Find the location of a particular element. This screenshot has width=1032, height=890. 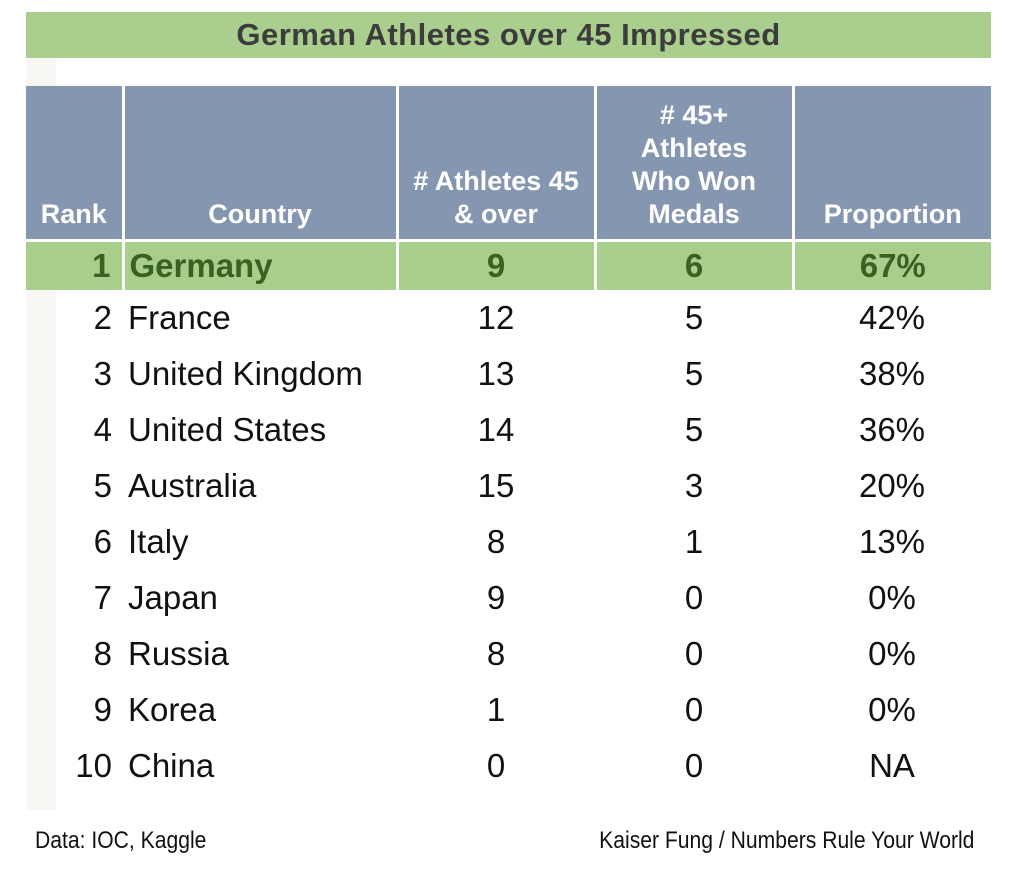

rank-cell: 10 is located at coordinates (93, 765).